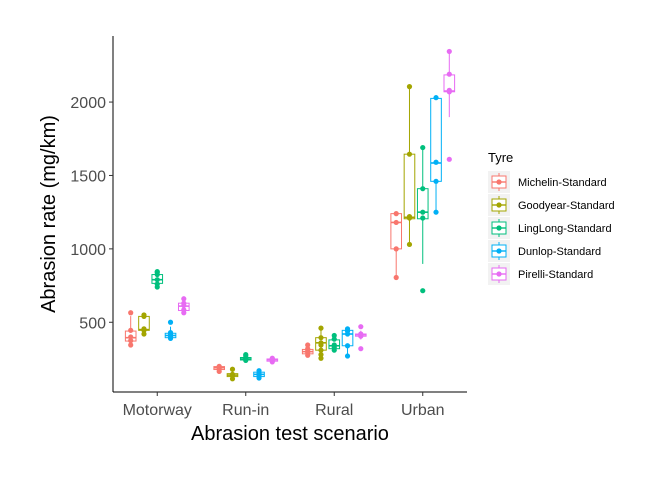 The height and width of the screenshot is (480, 672). What do you see at coordinates (562, 183) in the screenshot?
I see `legend-label: Michelin-Standard` at bounding box center [562, 183].